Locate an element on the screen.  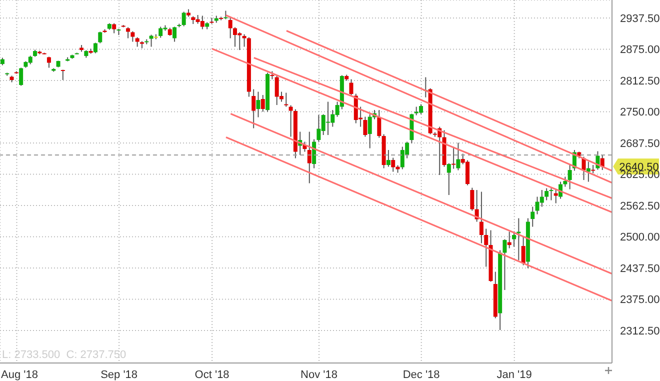
y-tick-label: 2687.50 is located at coordinates (640, 144).